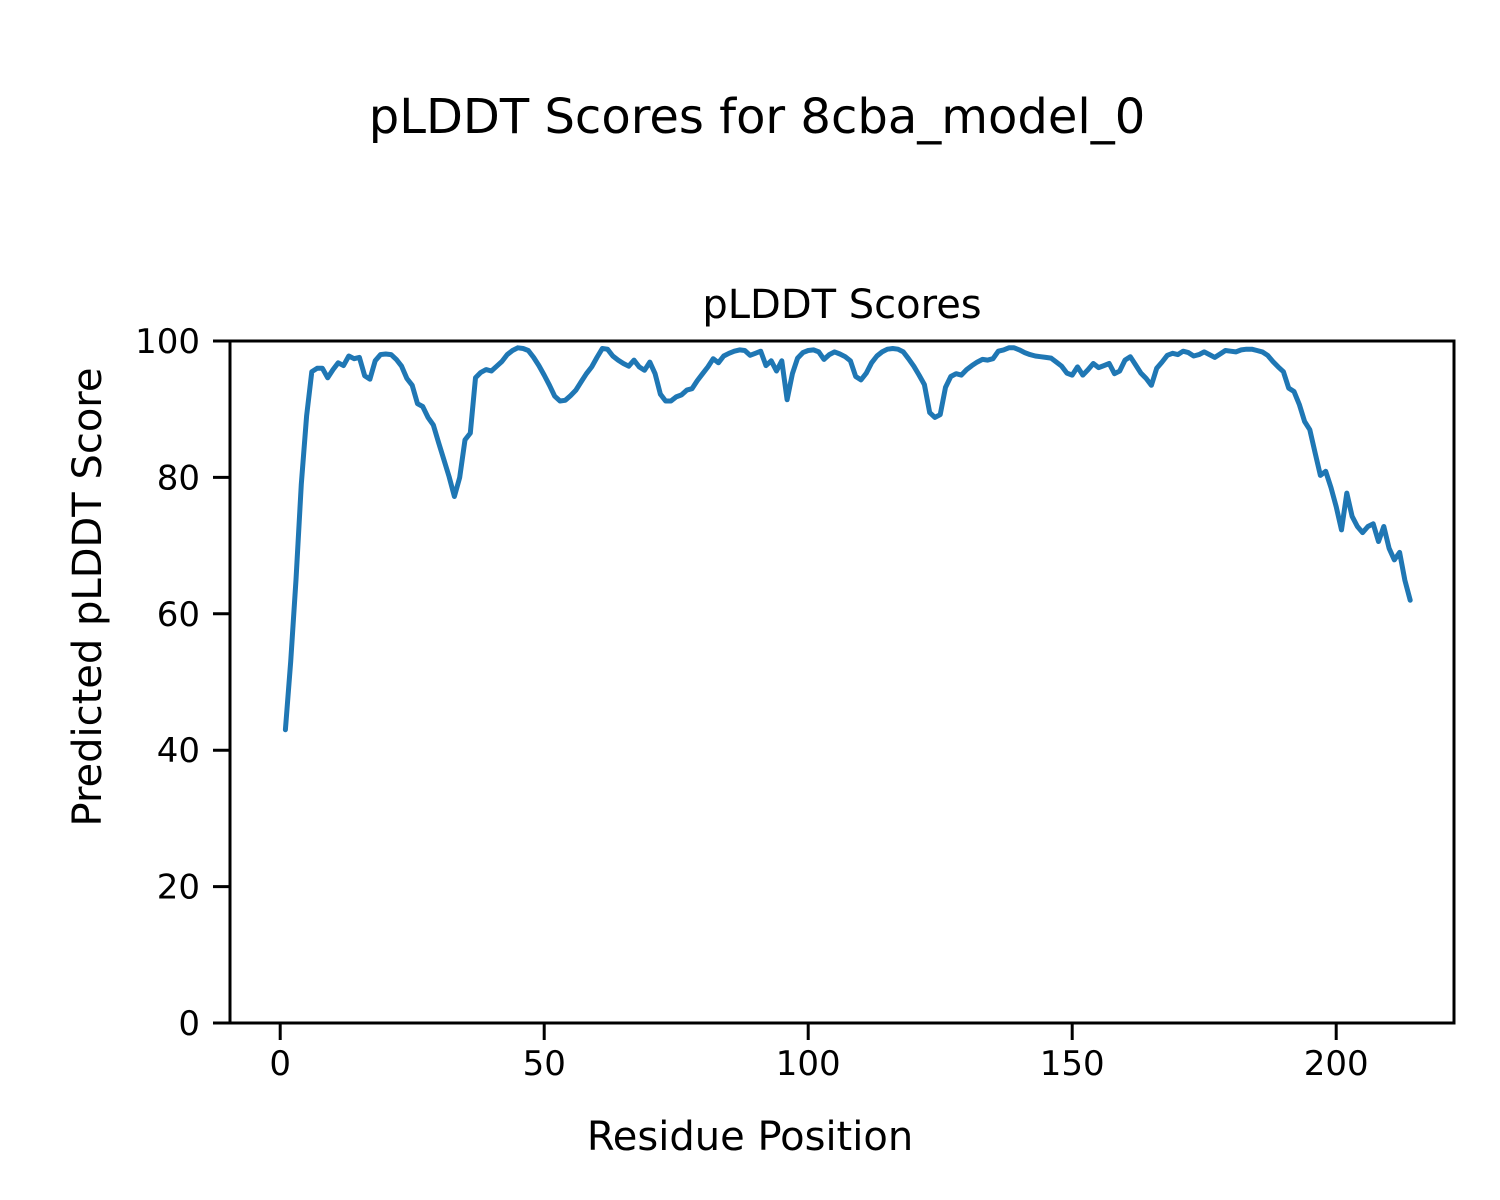 This screenshot has height=1200, width=1500. Describe the element at coordinates (750, 1137) in the screenshot. I see `x-axis-label: Residue Position` at that location.